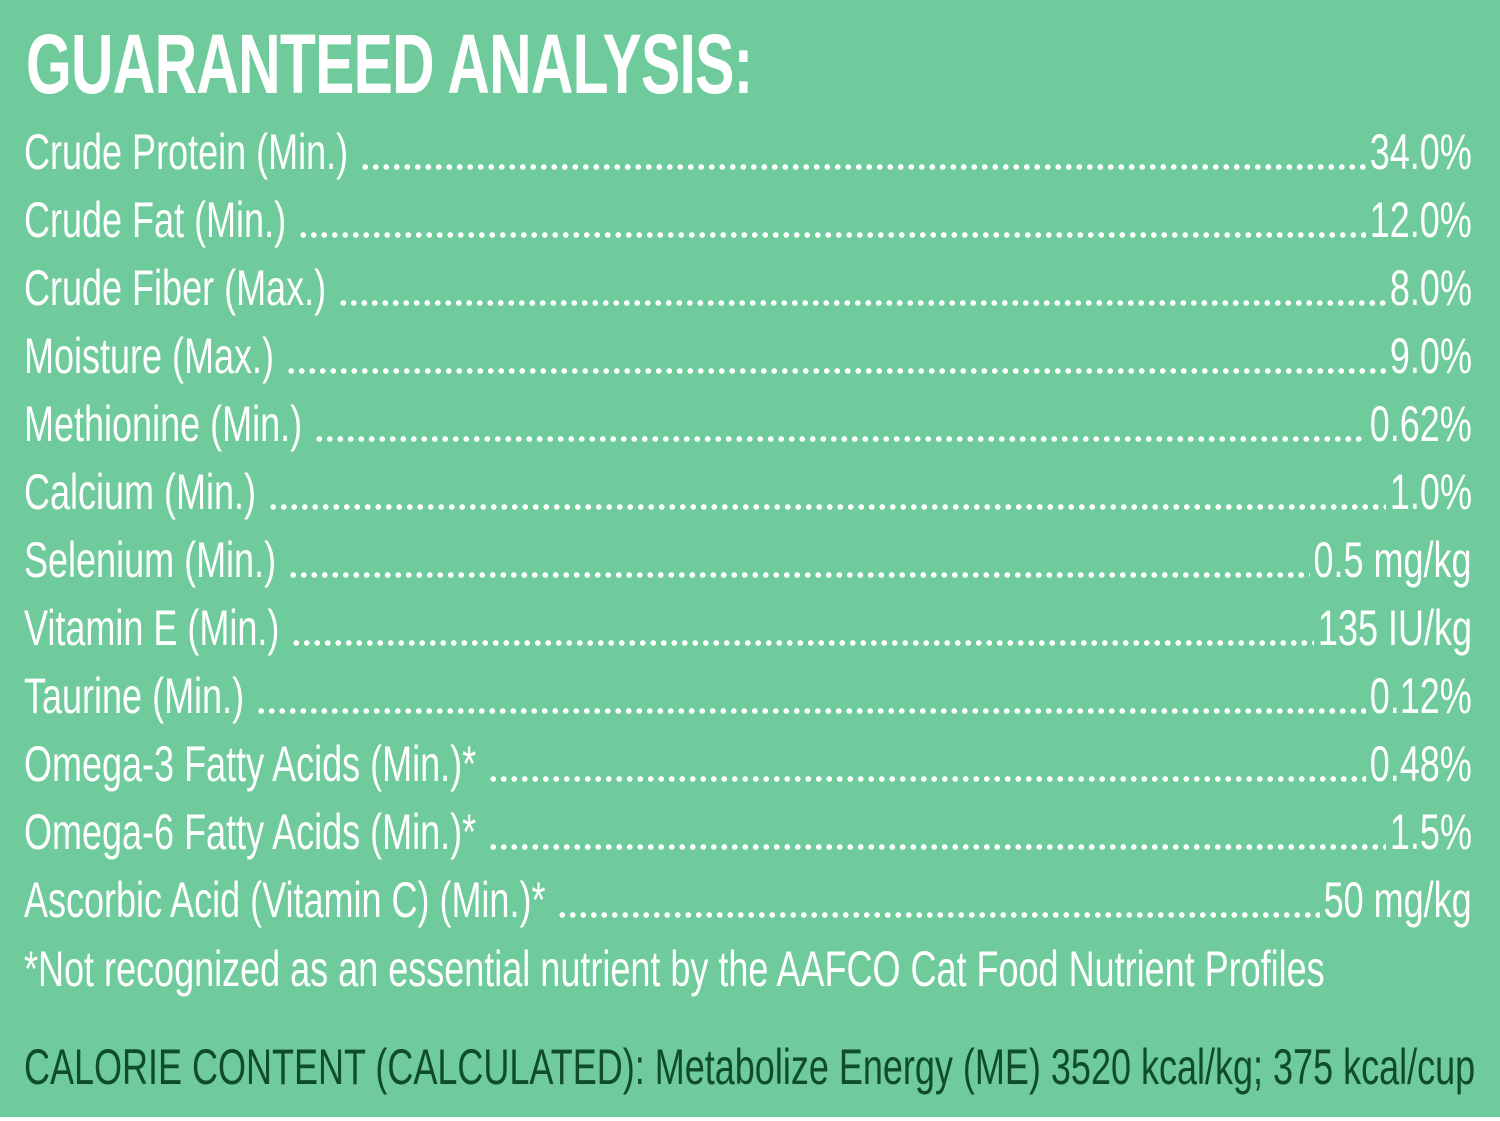 The height and width of the screenshot is (1121, 1500). What do you see at coordinates (250, 832) in the screenshot?
I see `nutrient-label: Omega-6 Fatty Acids (Min.)*` at bounding box center [250, 832].